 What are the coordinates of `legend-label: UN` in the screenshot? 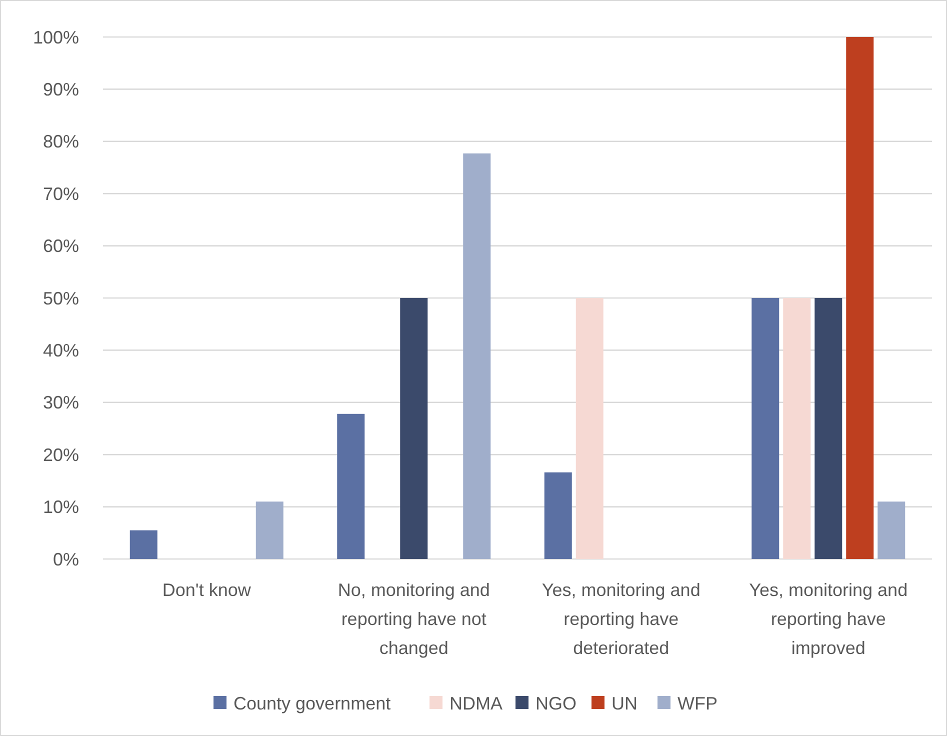 It's located at (625, 703).